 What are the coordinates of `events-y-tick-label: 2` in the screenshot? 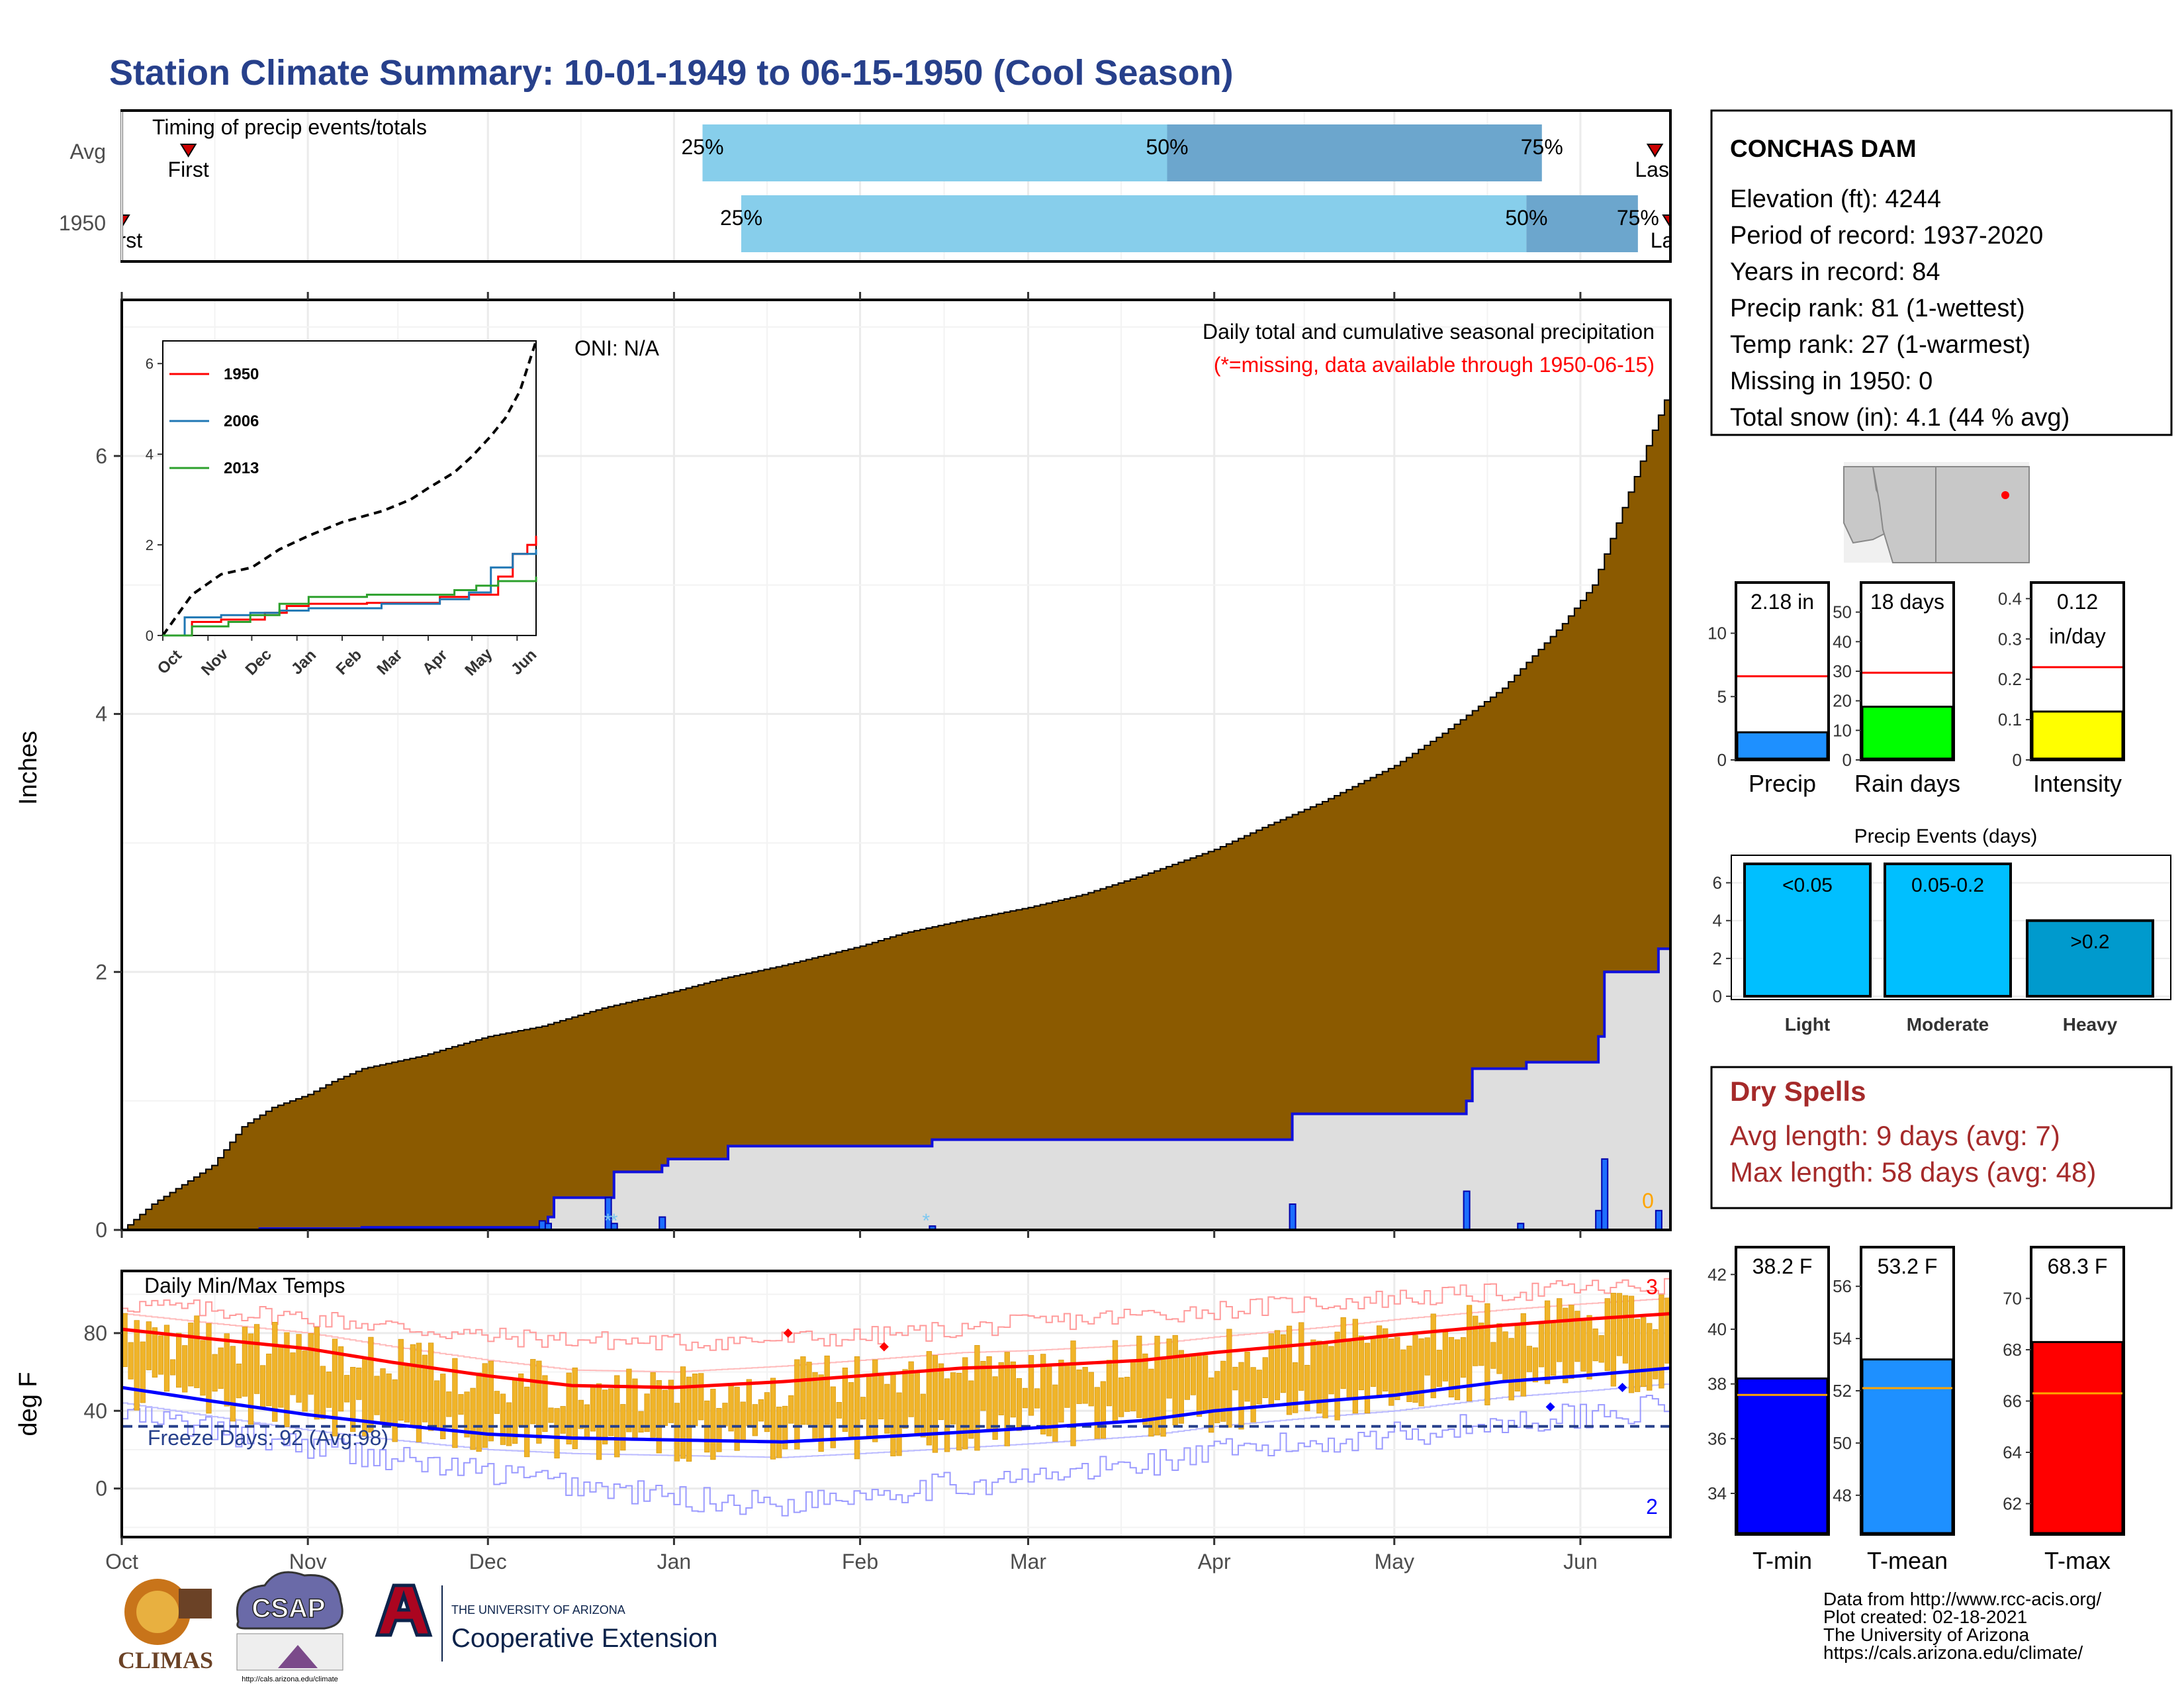 It's located at (1718, 958).